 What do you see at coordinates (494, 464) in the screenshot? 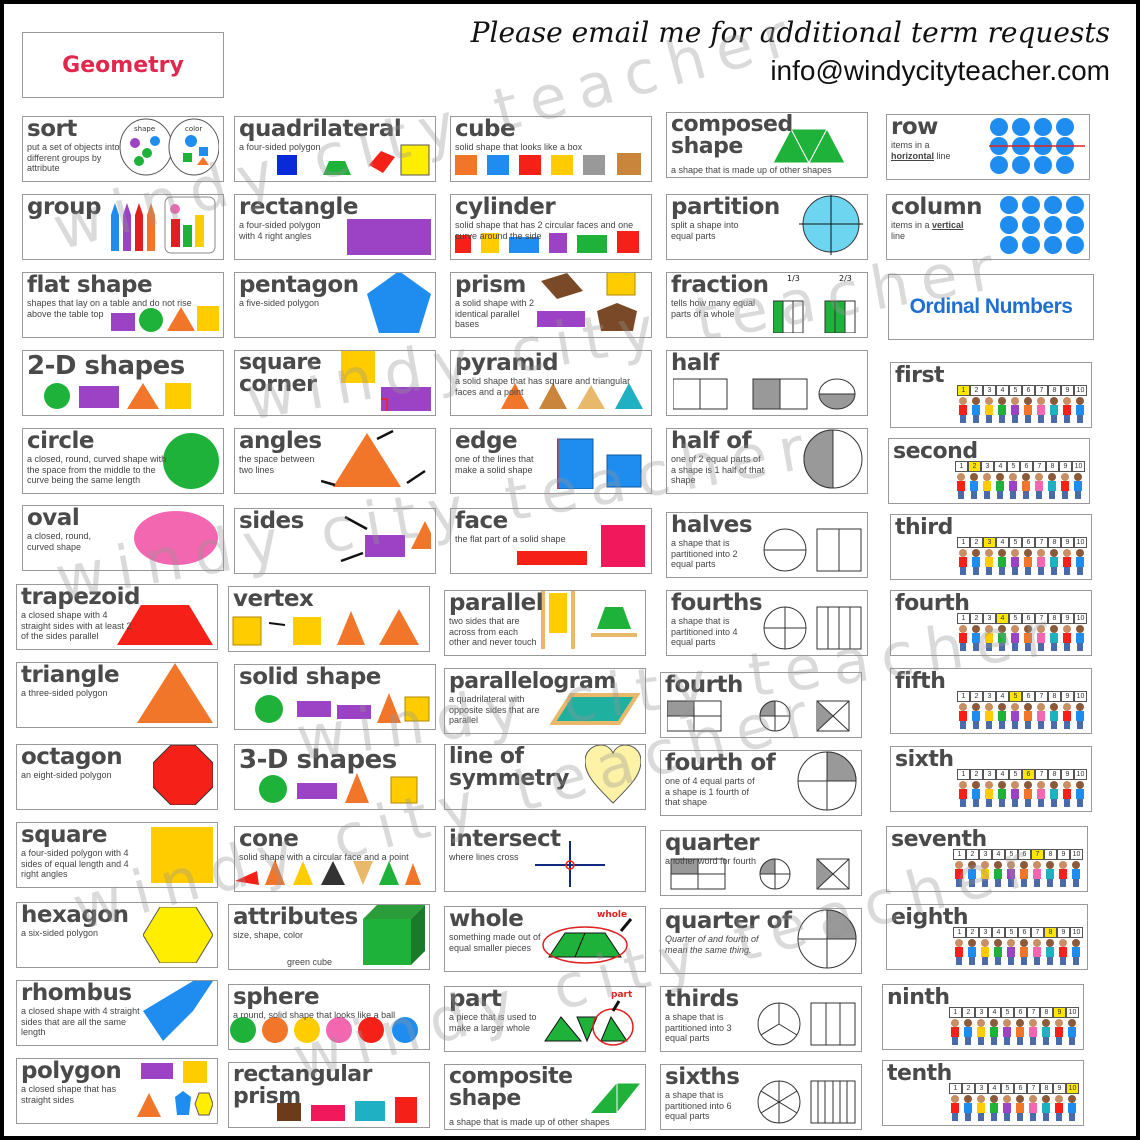
I see `term-definition: one of the lines that make a solid shape` at bounding box center [494, 464].